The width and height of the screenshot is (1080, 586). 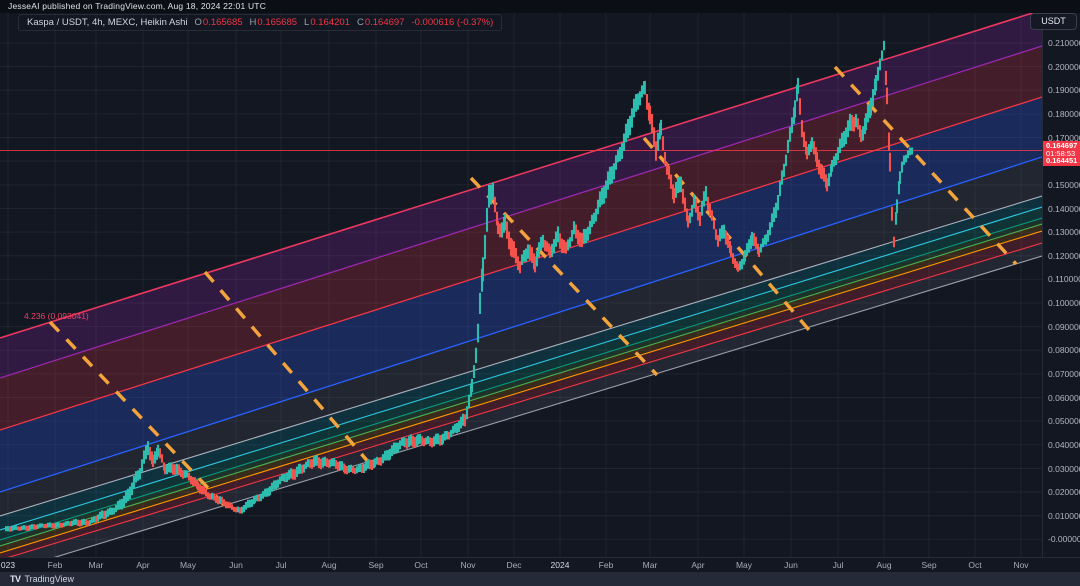 What do you see at coordinates (1064, 43) in the screenshot?
I see `price-tick-label: 0.210000` at bounding box center [1064, 43].